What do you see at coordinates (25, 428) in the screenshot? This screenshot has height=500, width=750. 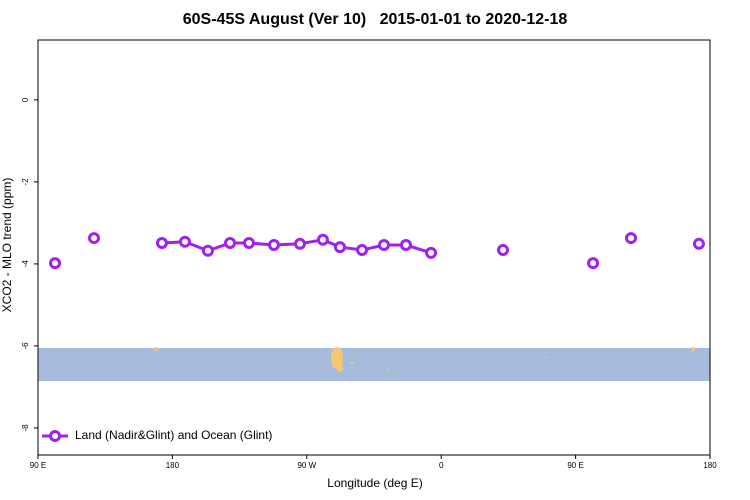 I see `y-tick-label: -8` at bounding box center [25, 428].